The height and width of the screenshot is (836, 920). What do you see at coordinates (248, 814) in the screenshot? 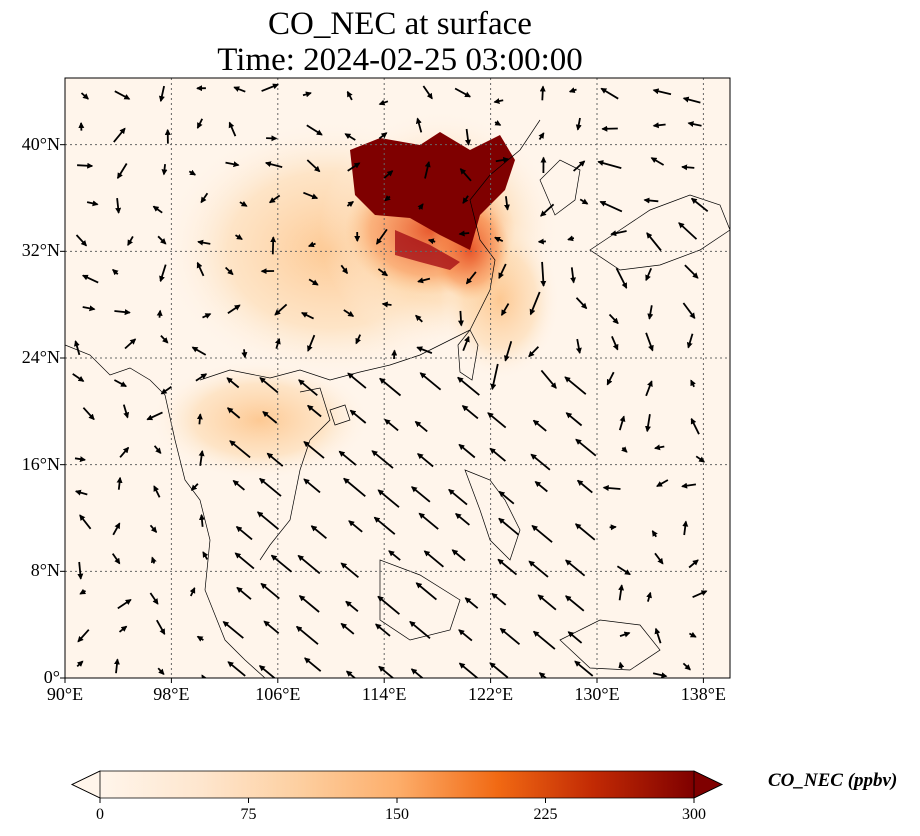
I see `colorbar-tick-label: 75` at bounding box center [248, 814].